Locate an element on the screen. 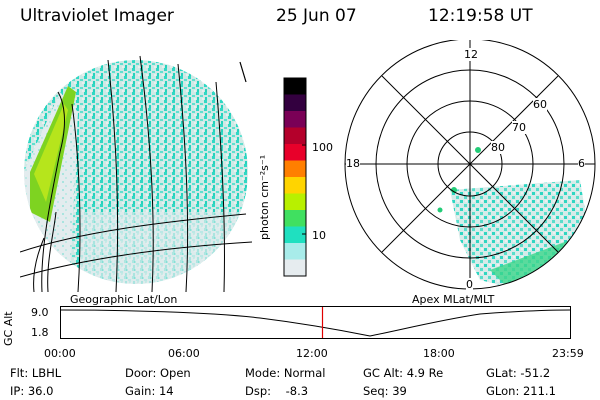 Image resolution: width=600 pixels, height=400 pixels. altitude-ytick-high: 9.0 is located at coordinates (40, 312).